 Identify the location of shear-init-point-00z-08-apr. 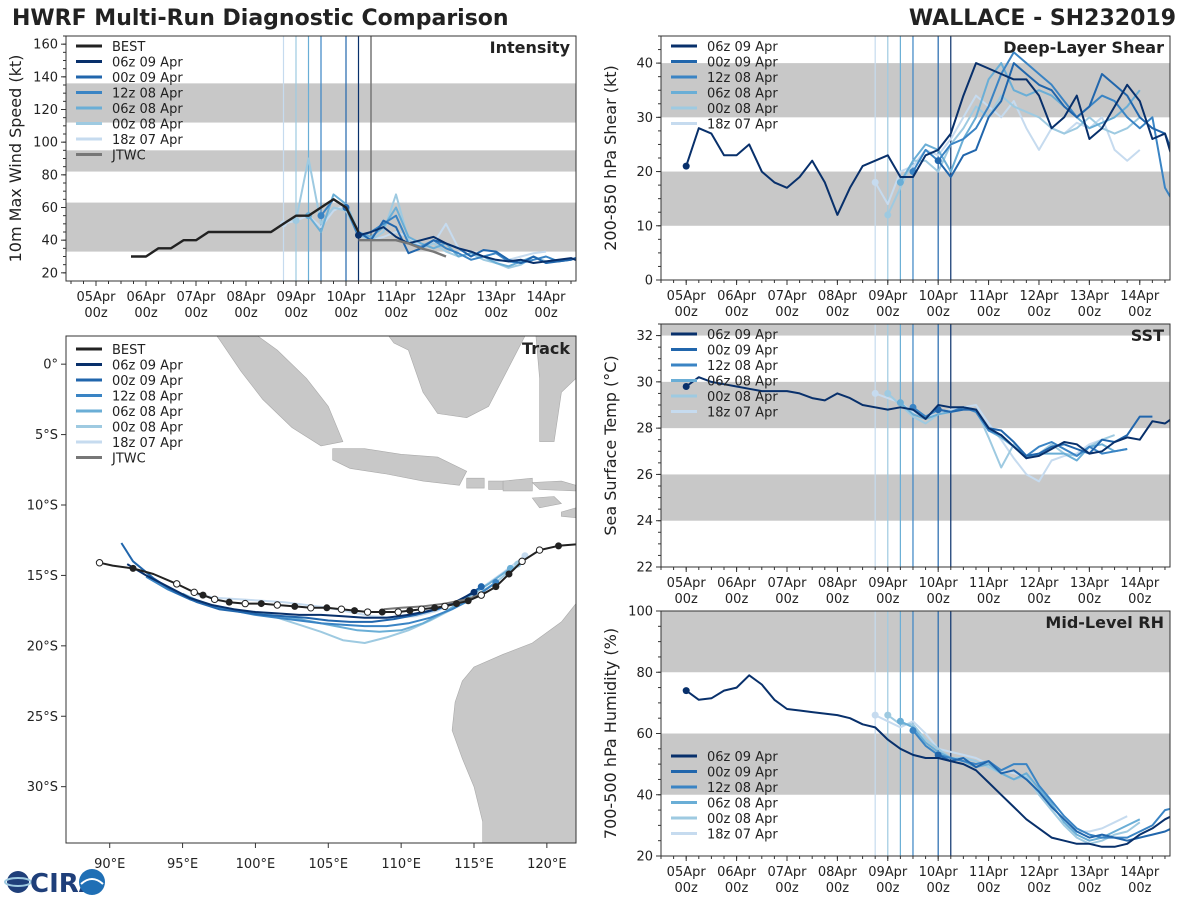
(888, 215).